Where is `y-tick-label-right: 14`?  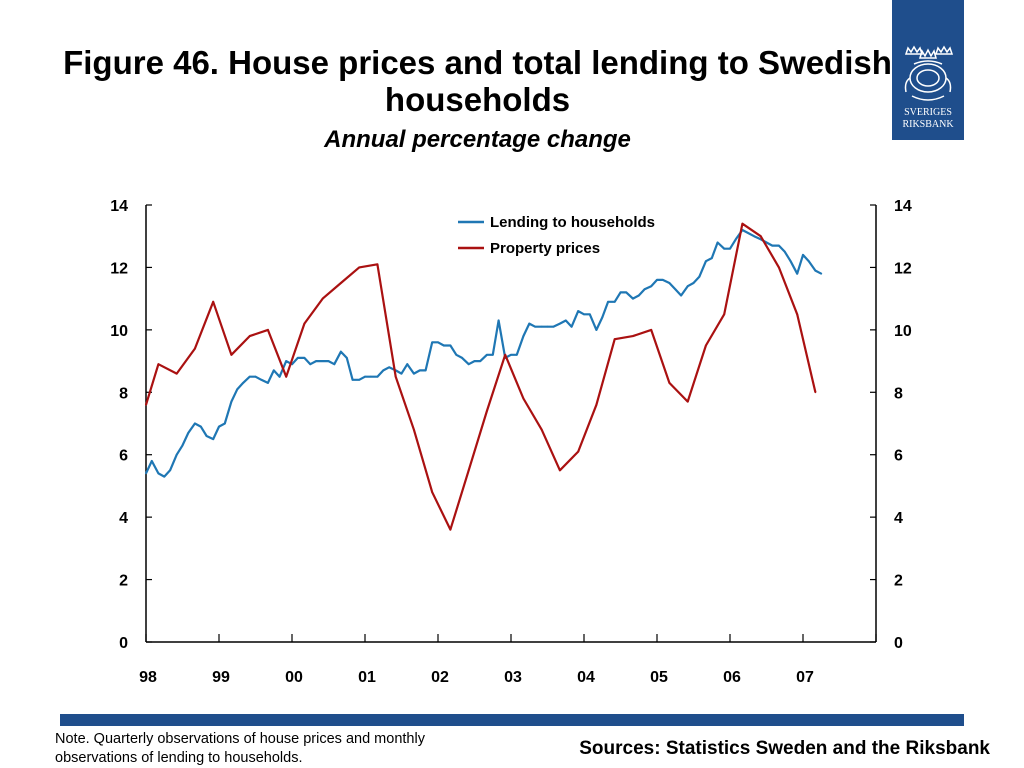 y-tick-label-right: 14 is located at coordinates (903, 206).